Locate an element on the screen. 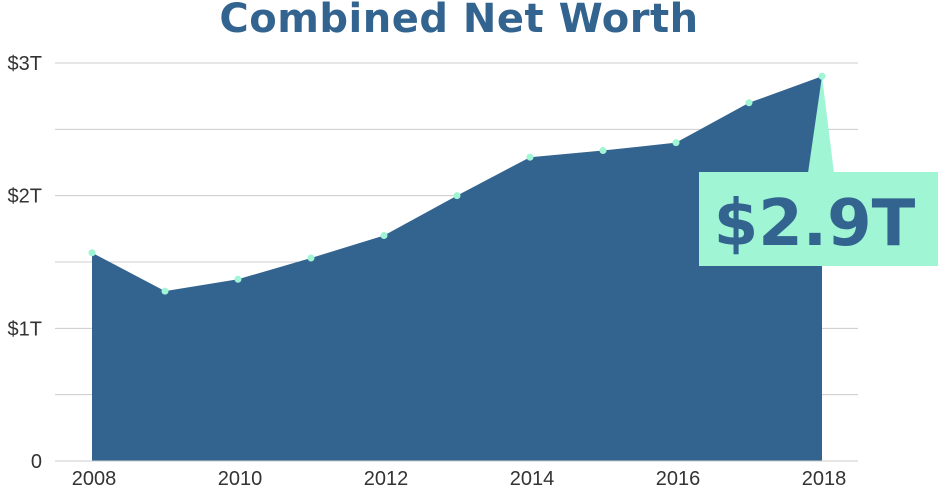 The width and height of the screenshot is (938, 487). value-callout: $2.9T is located at coordinates (818, 171).